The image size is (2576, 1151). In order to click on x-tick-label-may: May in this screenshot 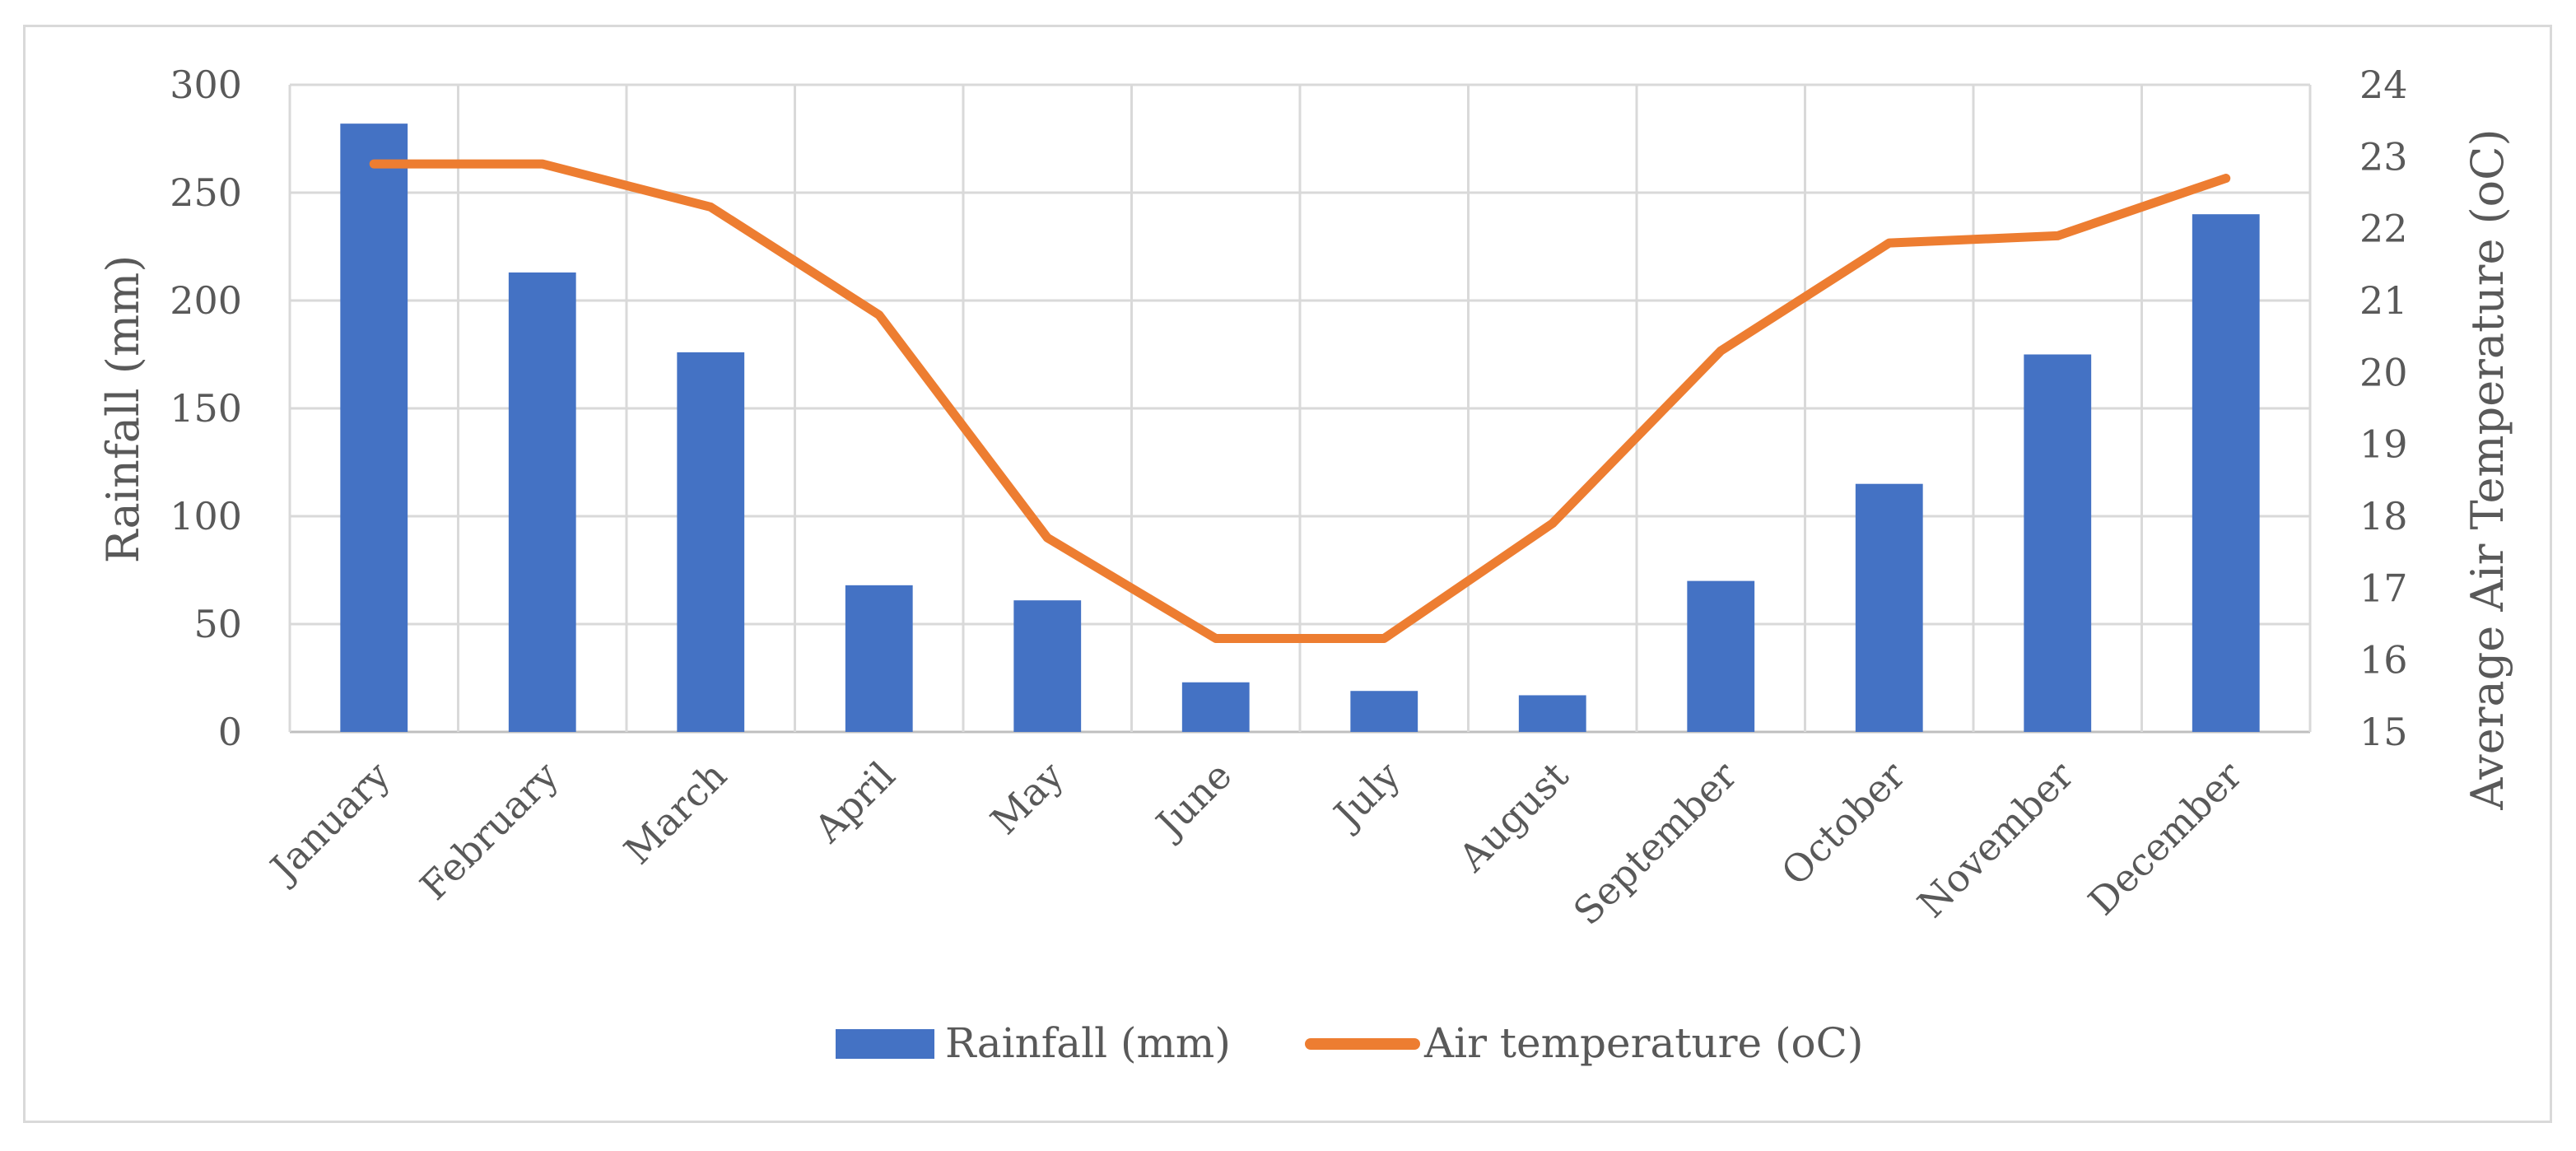, I will do `click(1027, 798)`.